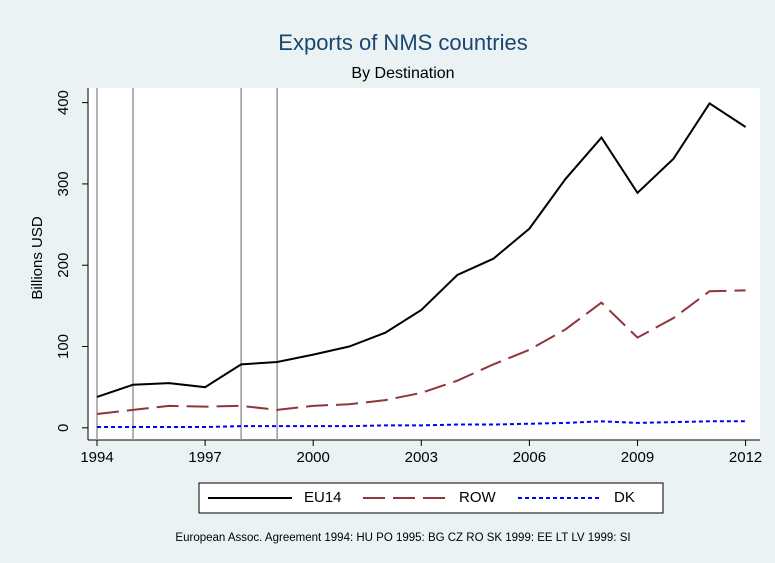 This screenshot has height=563, width=775. What do you see at coordinates (478, 497) in the screenshot?
I see `legend-label: ROW` at bounding box center [478, 497].